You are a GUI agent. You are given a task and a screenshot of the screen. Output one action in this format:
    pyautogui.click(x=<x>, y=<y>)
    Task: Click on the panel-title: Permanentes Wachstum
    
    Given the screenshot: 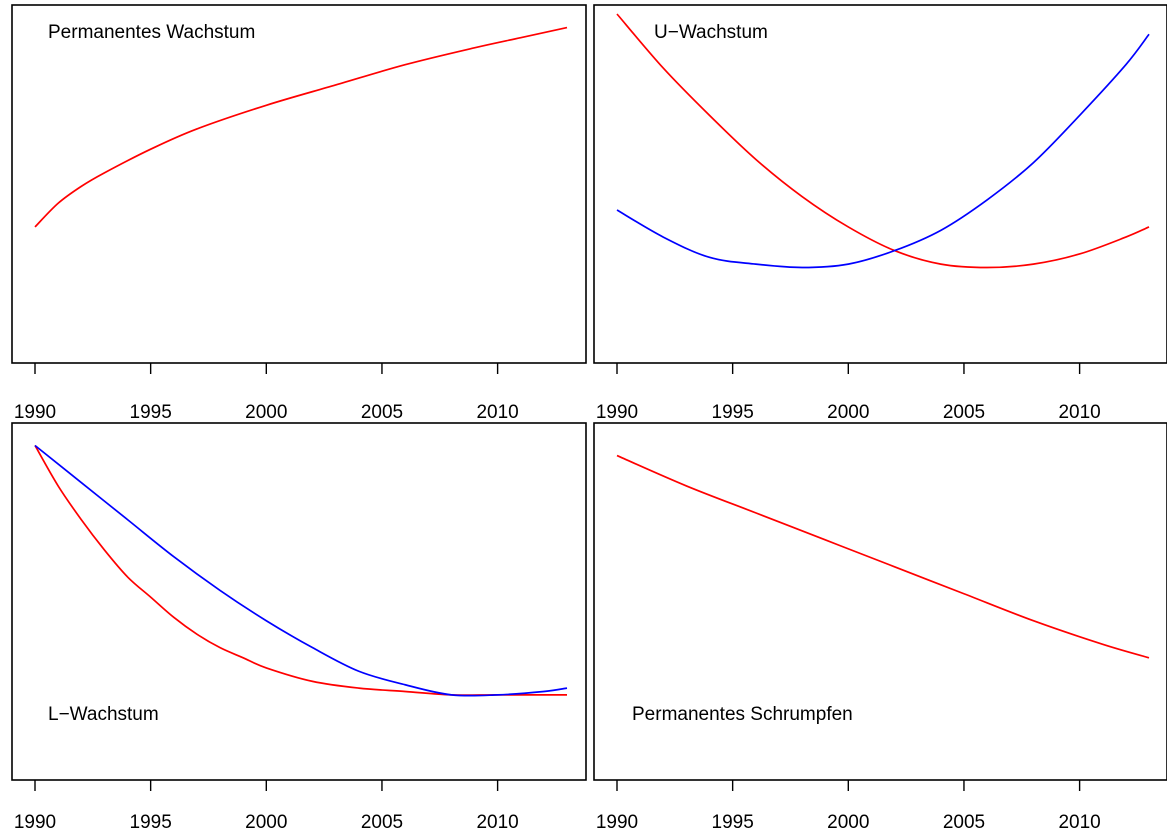 What is the action you would take?
    pyautogui.click(x=151, y=32)
    